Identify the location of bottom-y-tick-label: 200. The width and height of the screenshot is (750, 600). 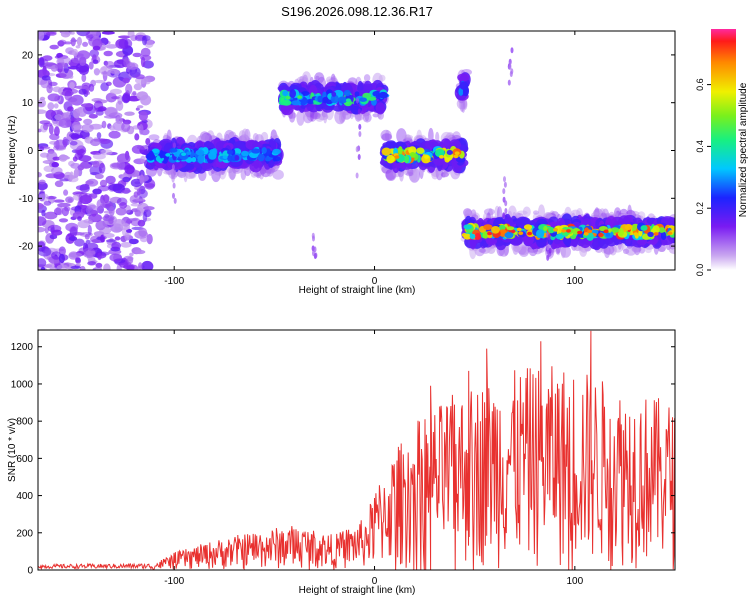
(24, 533).